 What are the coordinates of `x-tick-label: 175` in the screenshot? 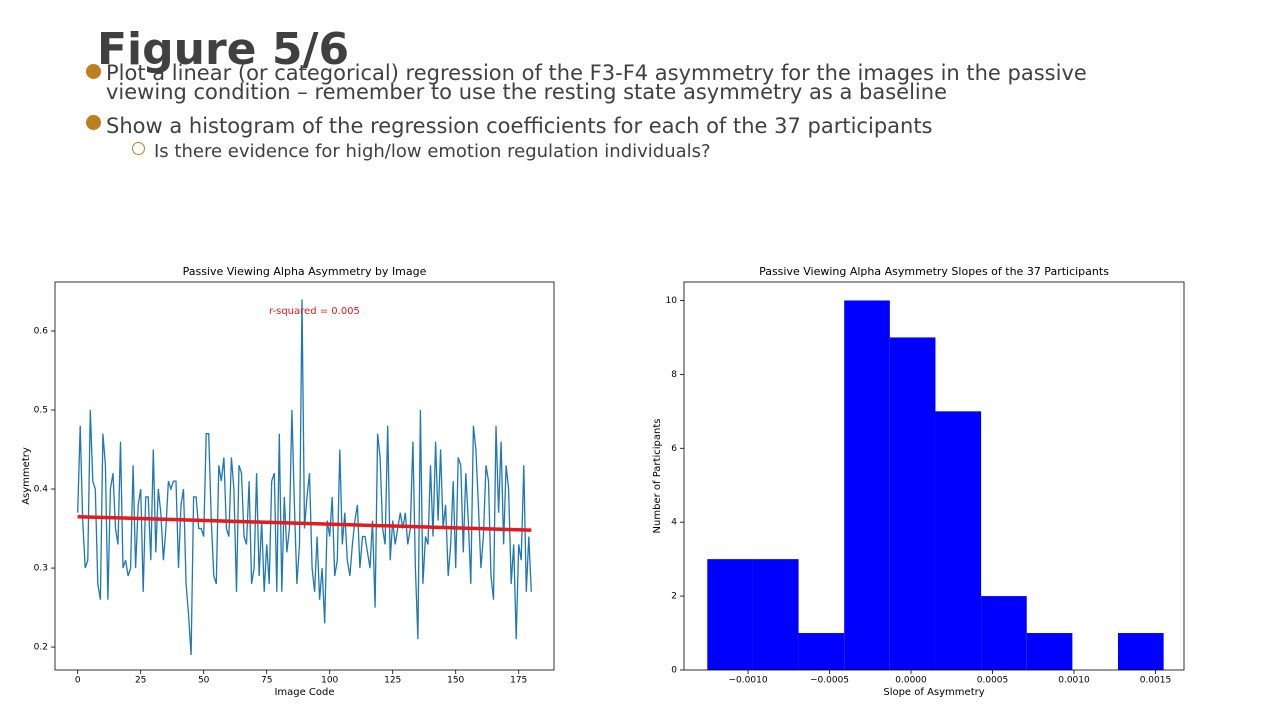 It's located at (518, 681).